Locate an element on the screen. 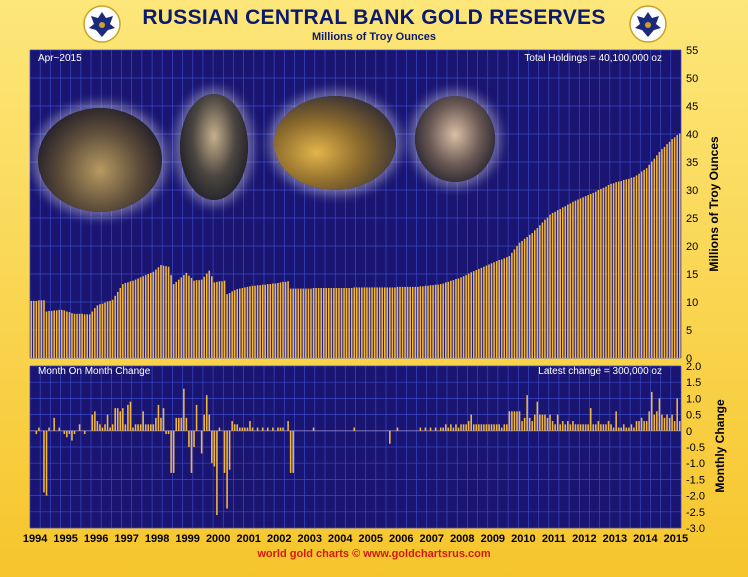  y-tick-label: 2.0 is located at coordinates (693, 367).